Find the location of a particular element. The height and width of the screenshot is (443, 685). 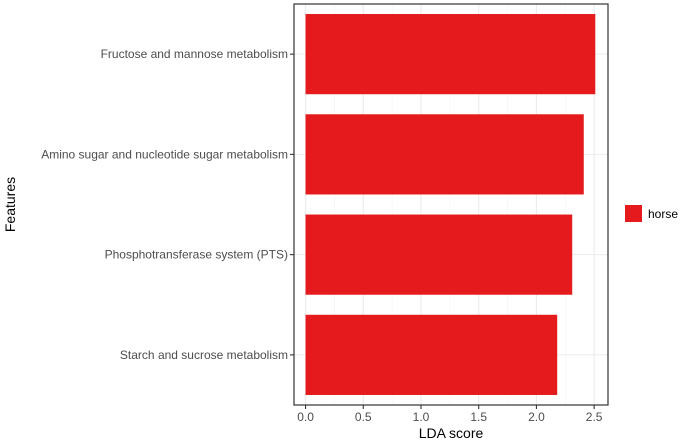

x-tick-label: 0.0 is located at coordinates (305, 417).